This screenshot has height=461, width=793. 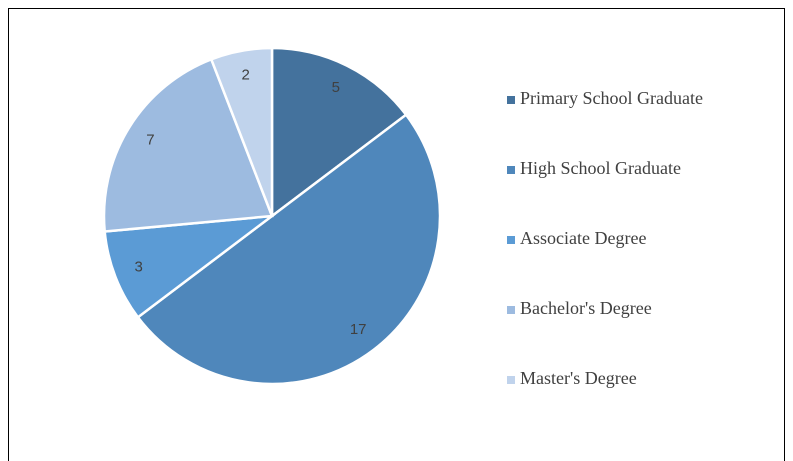 What do you see at coordinates (611, 98) in the screenshot?
I see `legend-label: Primary School Graduate` at bounding box center [611, 98].